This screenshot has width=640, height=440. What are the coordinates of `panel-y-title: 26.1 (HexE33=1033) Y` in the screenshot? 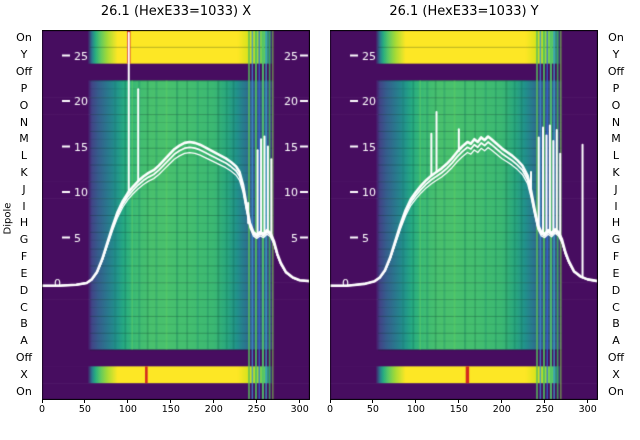 It's located at (464, 11).